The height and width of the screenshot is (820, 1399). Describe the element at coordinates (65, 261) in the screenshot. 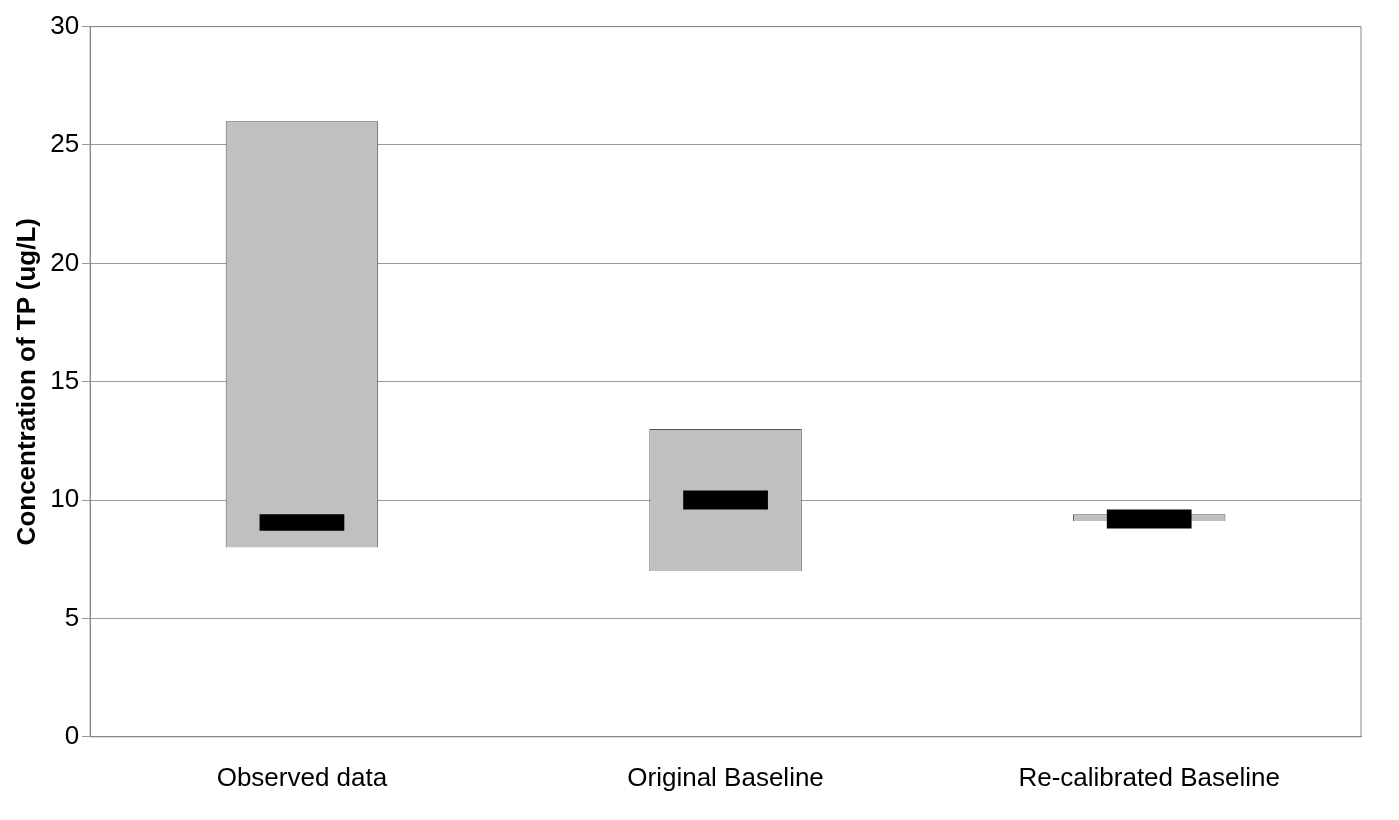

I see `y-tick-label: 20` at that location.